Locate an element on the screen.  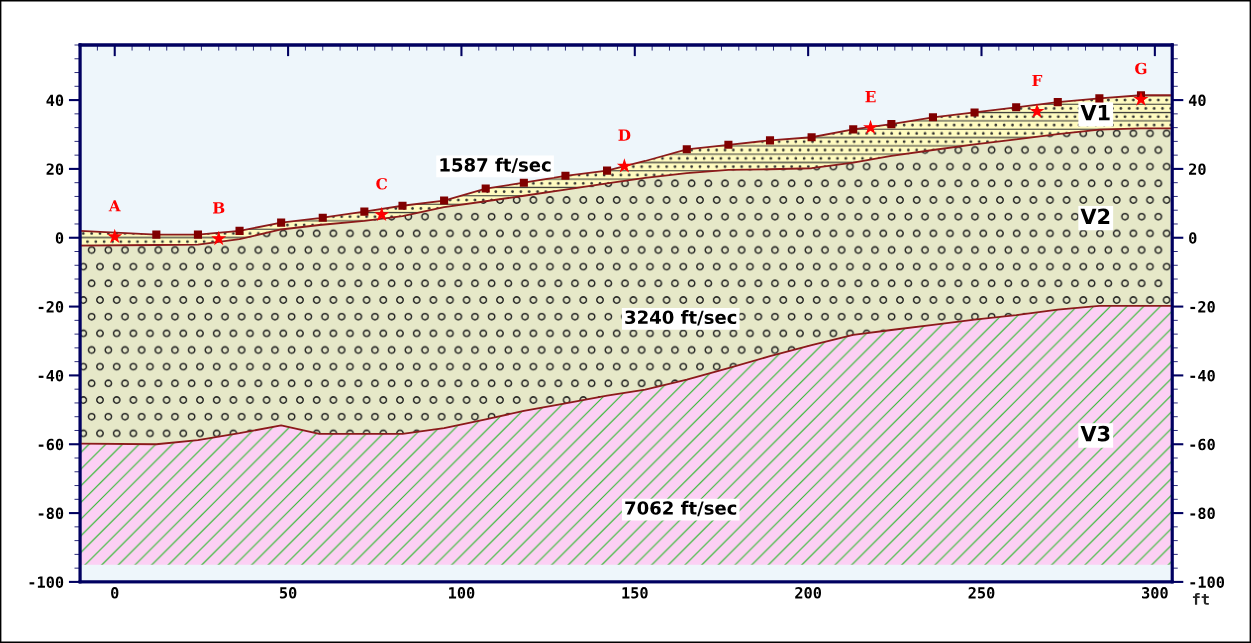
annotation: V3 is located at coordinates (1095, 433).